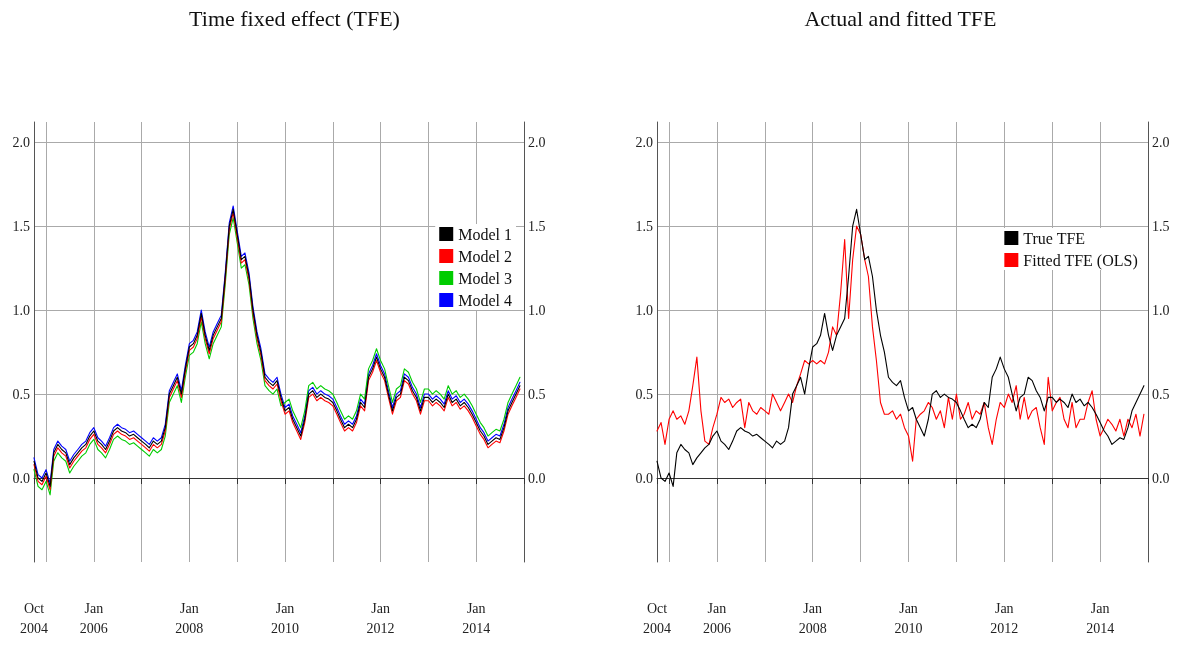 Image resolution: width=1178 pixels, height=647 pixels. What do you see at coordinates (1054, 238) in the screenshot?
I see `legend-label: True TFE` at bounding box center [1054, 238].